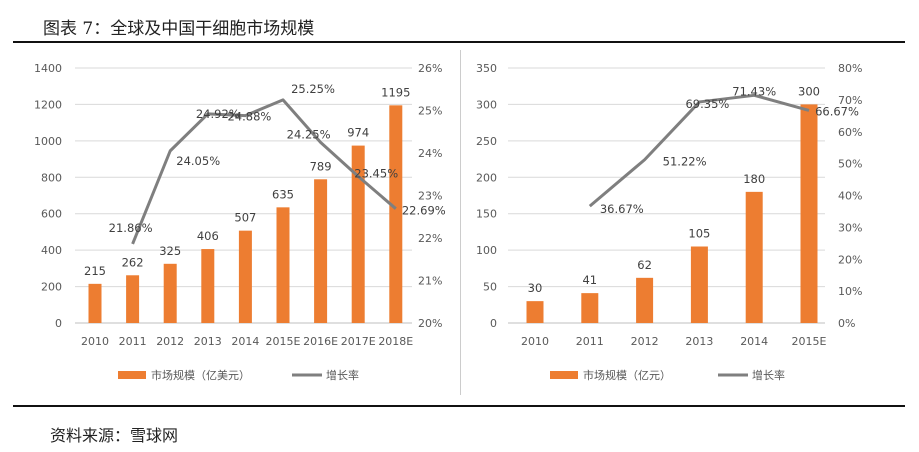 Image resolution: width=919 pixels, height=452 pixels. What do you see at coordinates (837, 111) in the screenshot?
I see `line-data-label: 66.67%` at bounding box center [837, 111].